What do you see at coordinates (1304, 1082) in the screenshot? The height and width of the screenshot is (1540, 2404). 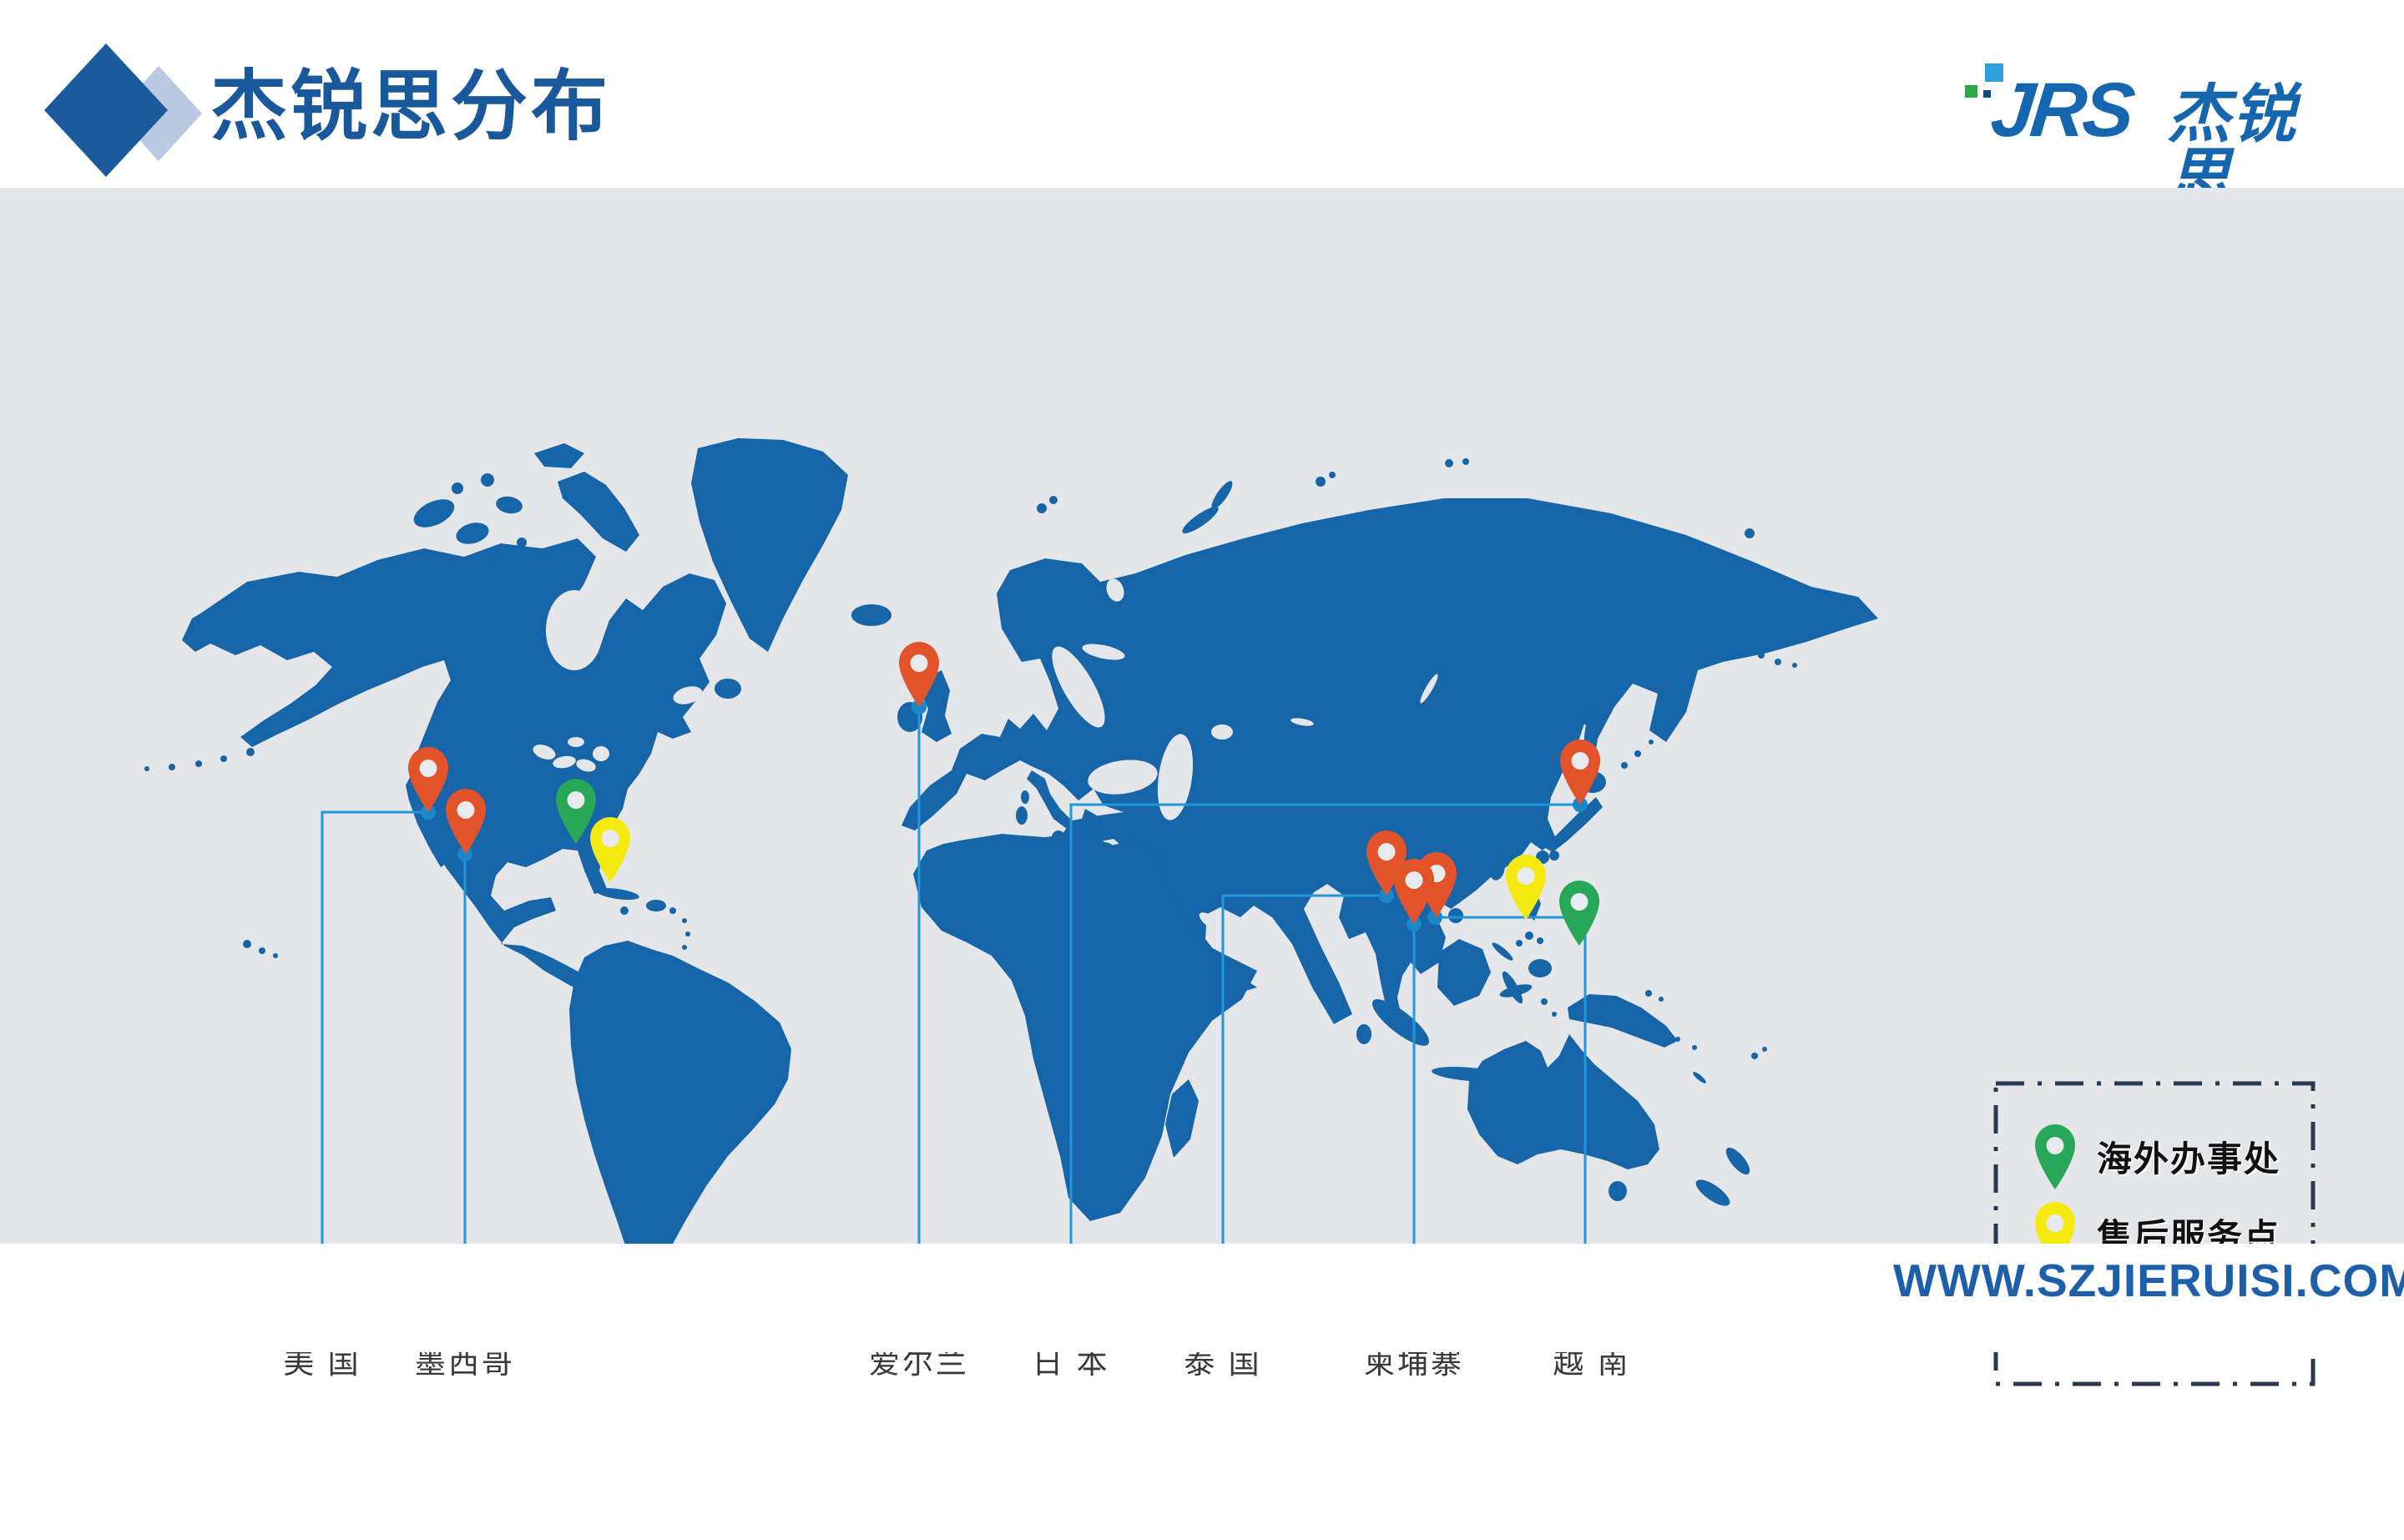 I see `leader-line-thailand` at bounding box center [1304, 1082].